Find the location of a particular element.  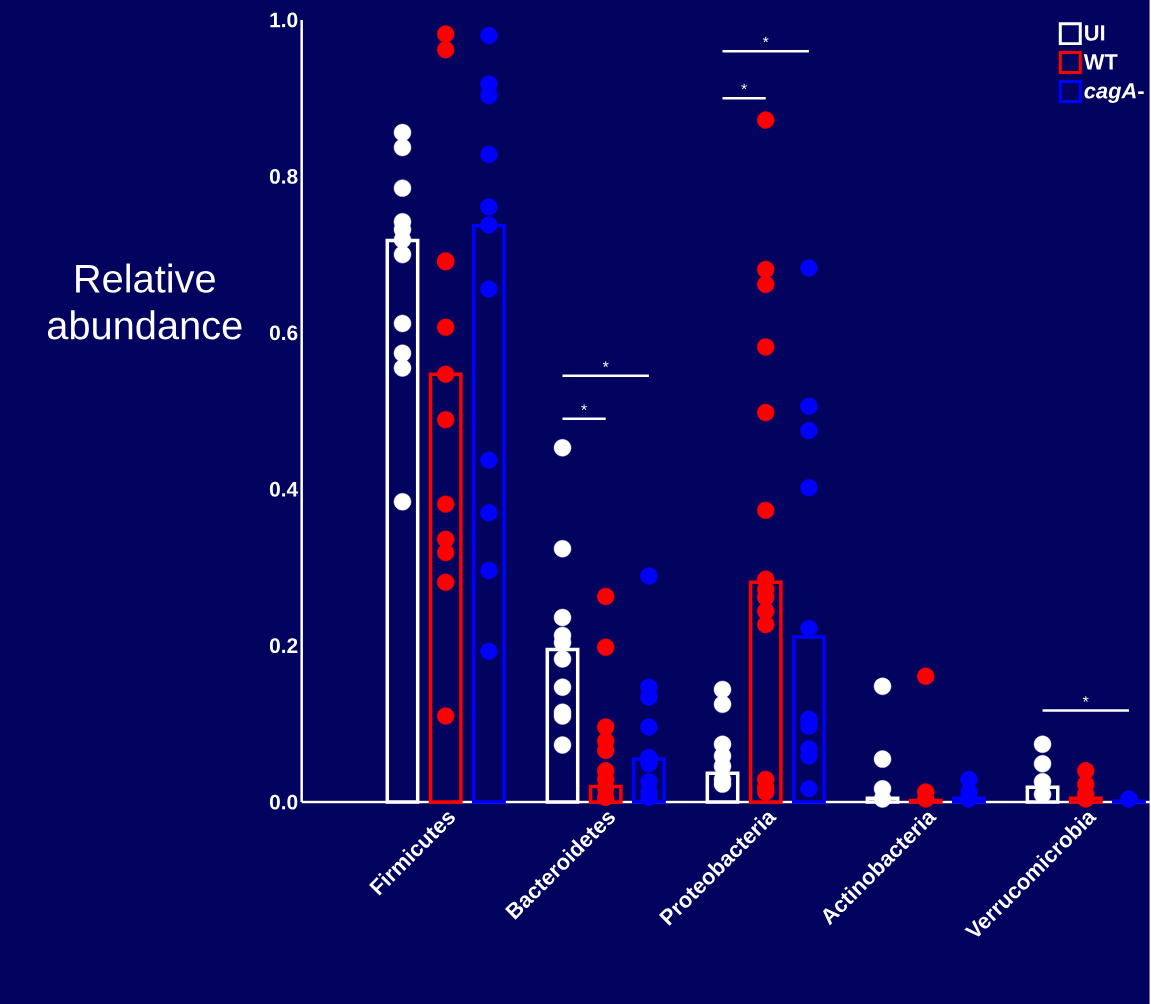

legend-label: WT is located at coordinates (1100, 62).